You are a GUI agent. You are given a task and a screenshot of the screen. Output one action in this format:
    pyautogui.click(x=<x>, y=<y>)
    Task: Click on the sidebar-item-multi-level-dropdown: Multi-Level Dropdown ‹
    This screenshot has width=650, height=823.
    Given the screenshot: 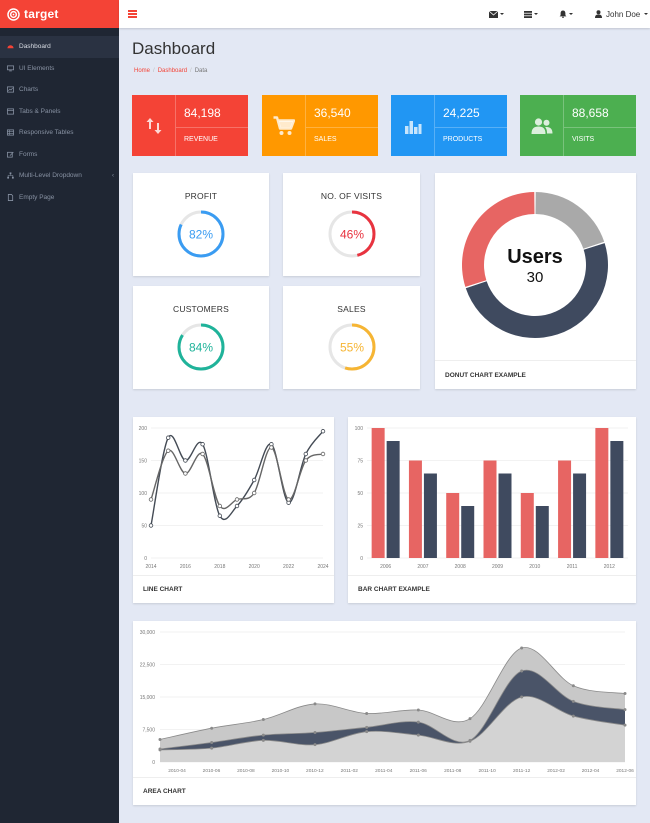 What is the action you would take?
    pyautogui.click(x=59, y=176)
    